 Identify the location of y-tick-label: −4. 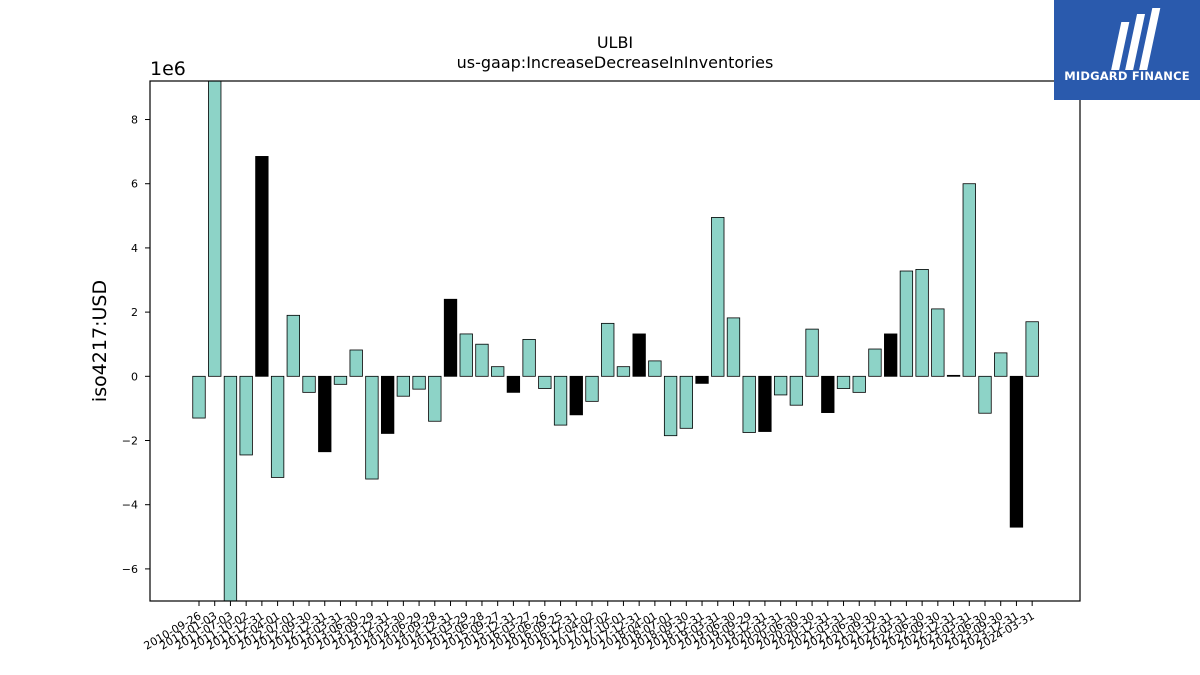
(130, 505).